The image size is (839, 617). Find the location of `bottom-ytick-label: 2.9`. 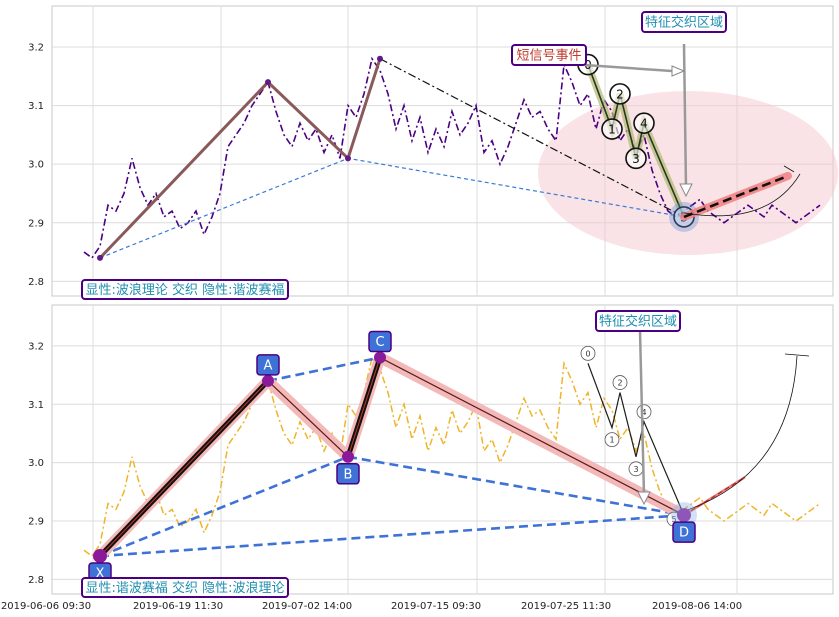

bottom-ytick-label: 2.9 is located at coordinates (36, 522).